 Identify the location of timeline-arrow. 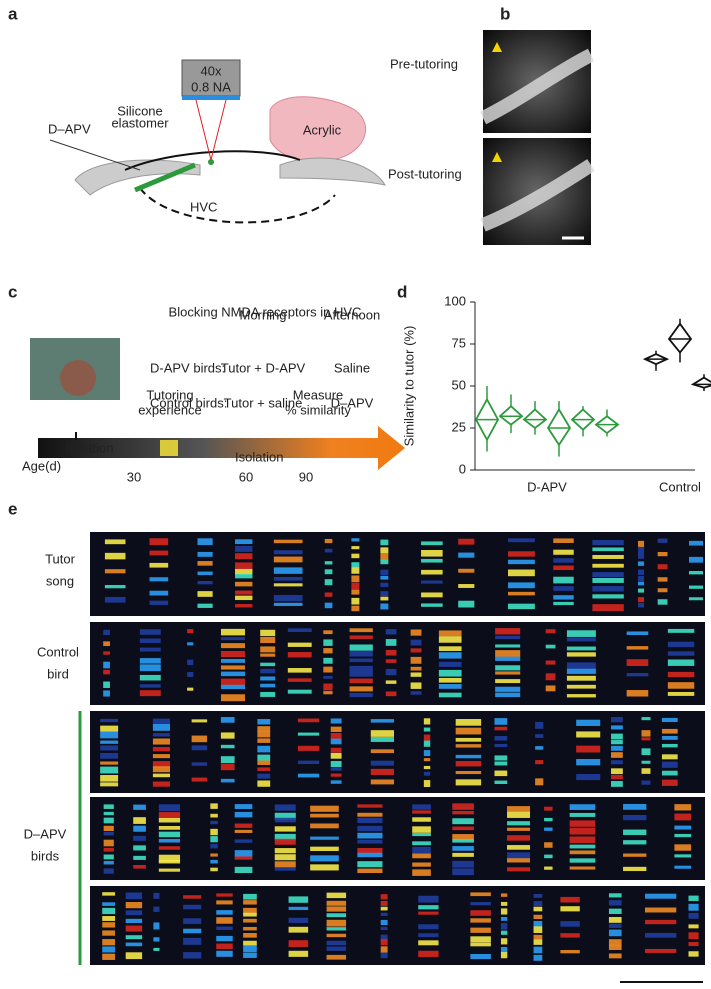
(221, 448).